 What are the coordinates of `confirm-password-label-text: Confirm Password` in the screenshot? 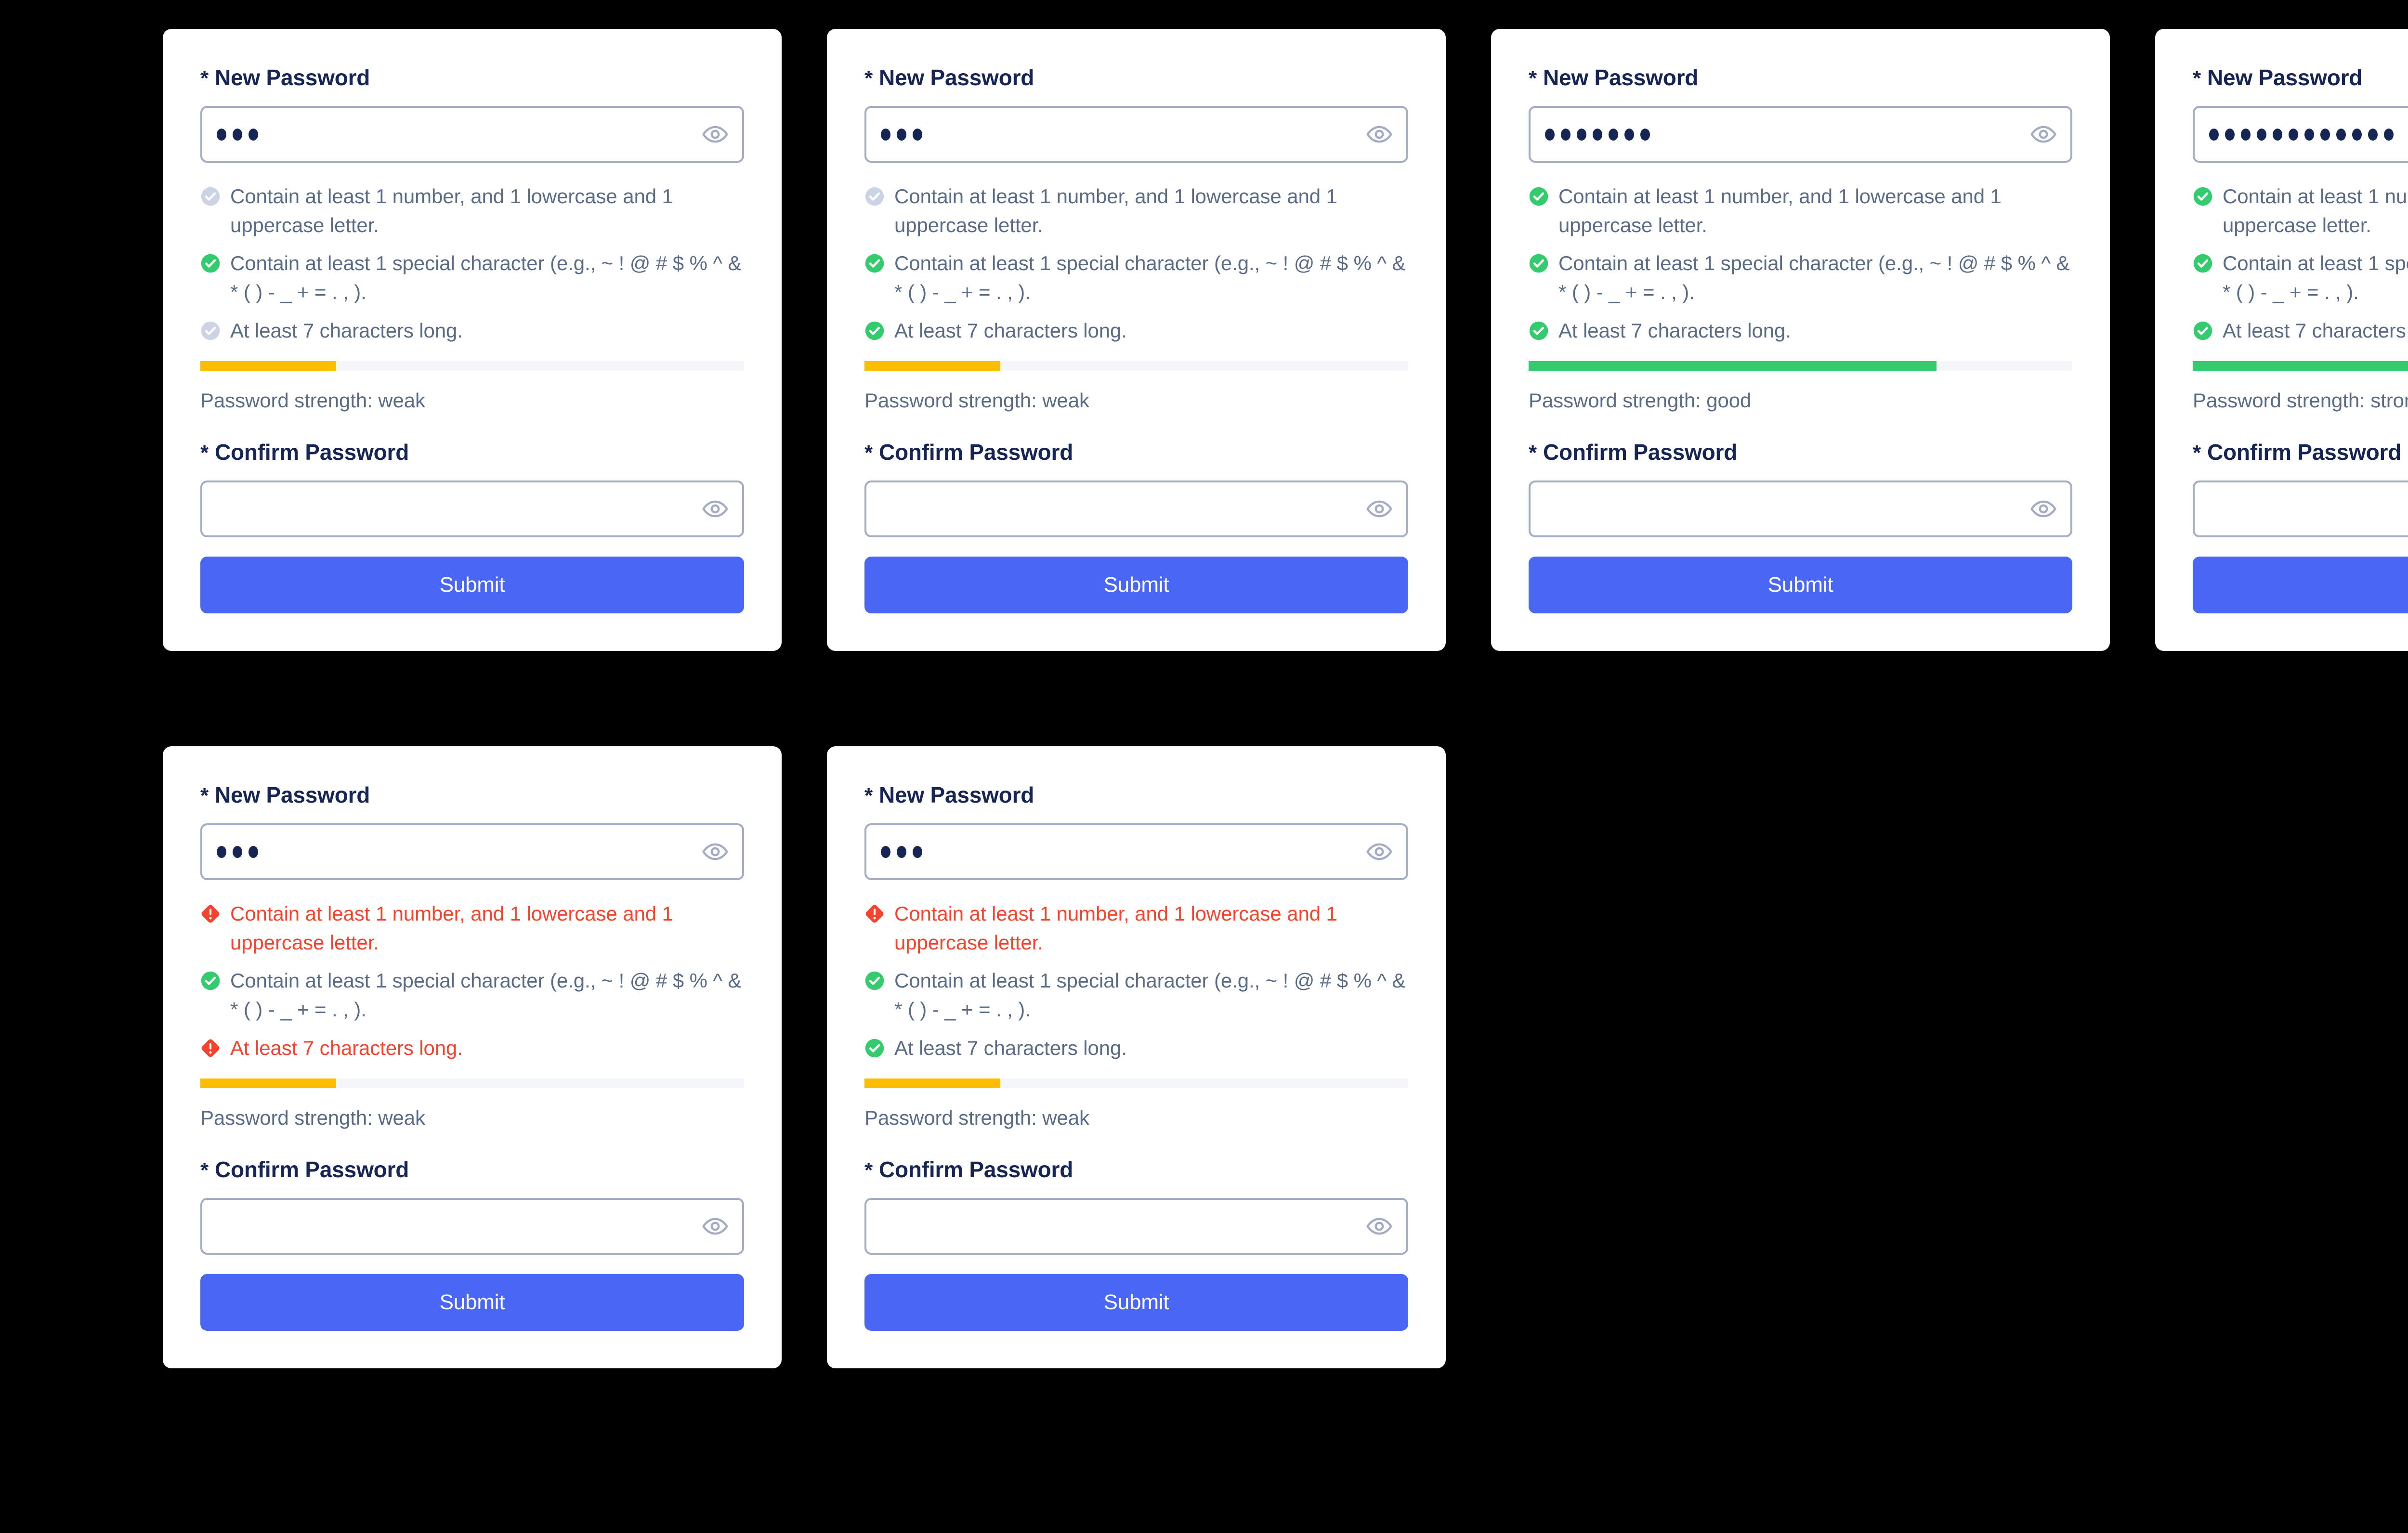 It's located at (311, 452).